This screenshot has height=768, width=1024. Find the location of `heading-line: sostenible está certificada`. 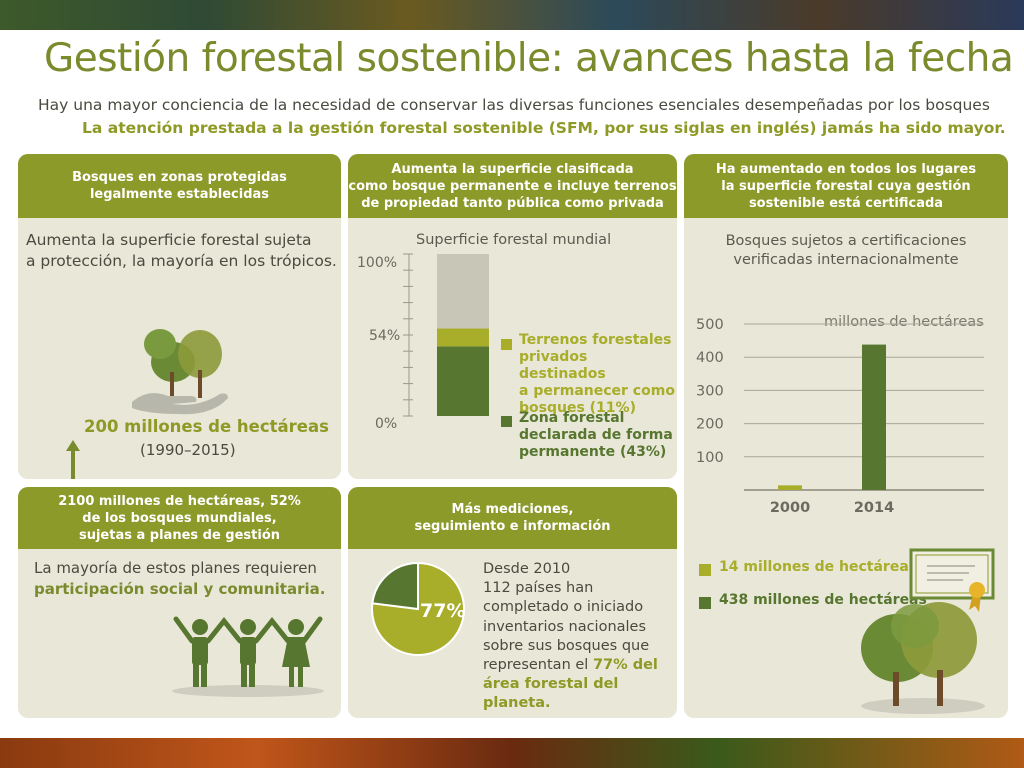

heading-line: sostenible está certificada is located at coordinates (846, 203).